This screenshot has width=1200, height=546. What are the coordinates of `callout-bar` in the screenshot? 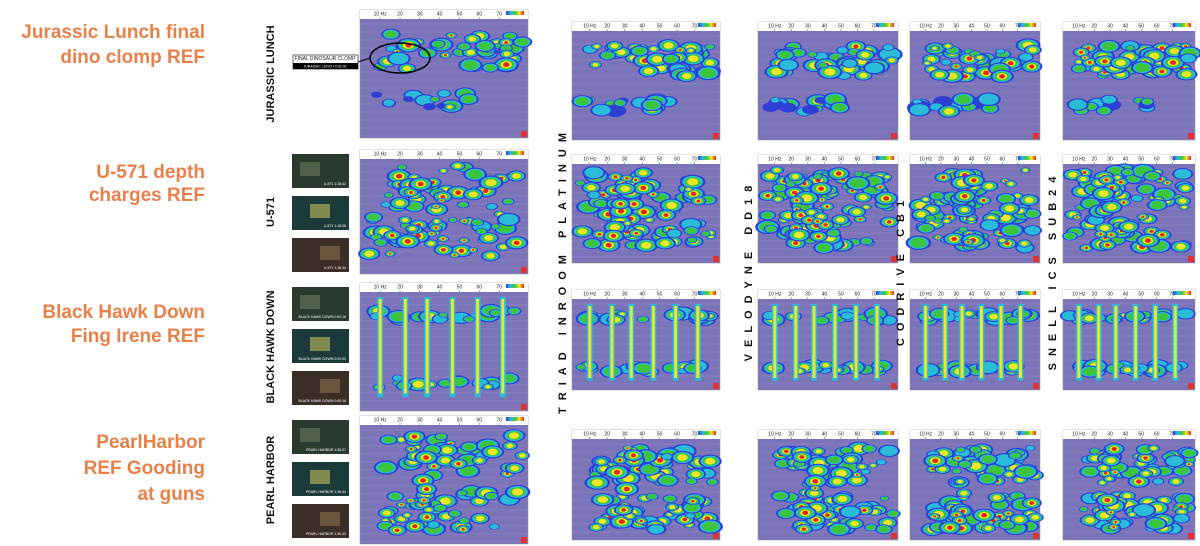 It's located at (325, 66).